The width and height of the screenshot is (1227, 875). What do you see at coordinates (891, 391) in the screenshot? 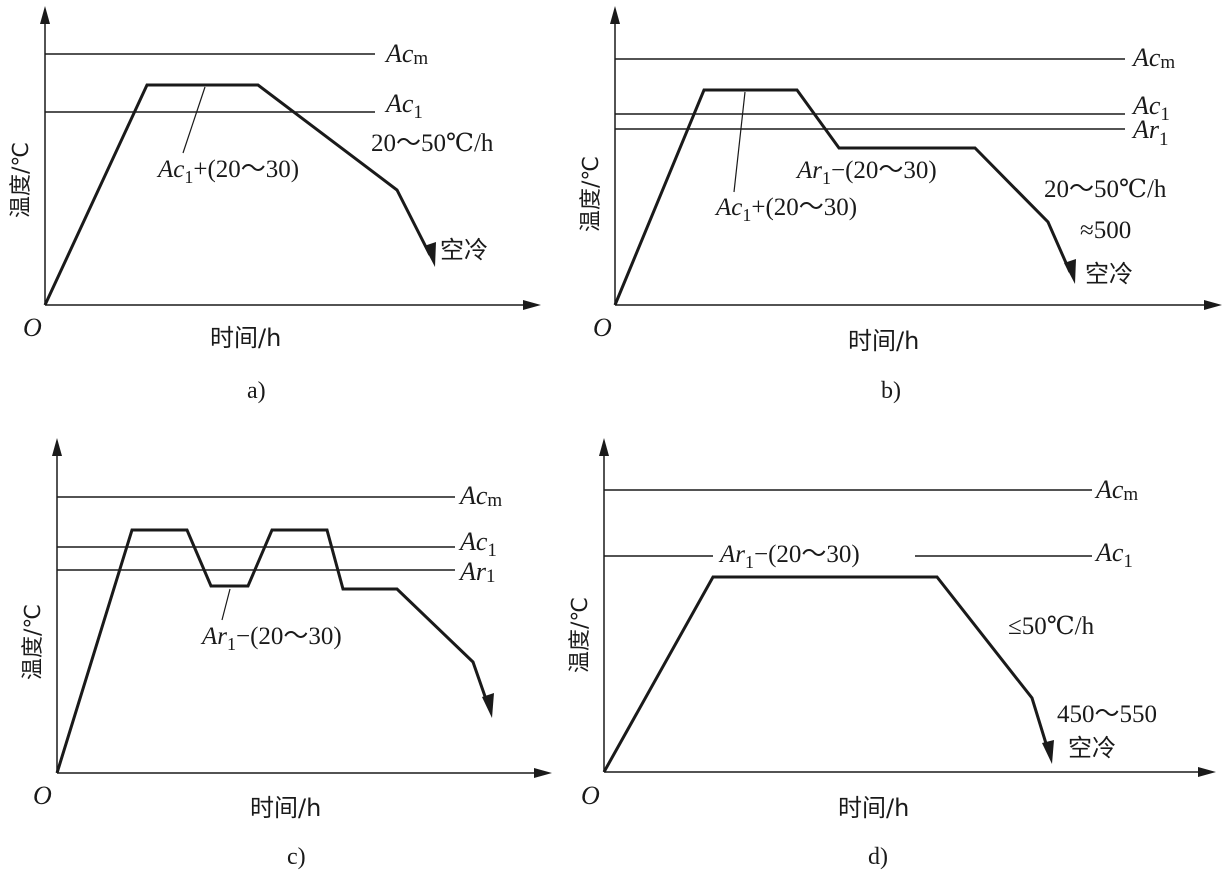
I see `panel-caption: b)` at bounding box center [891, 391].